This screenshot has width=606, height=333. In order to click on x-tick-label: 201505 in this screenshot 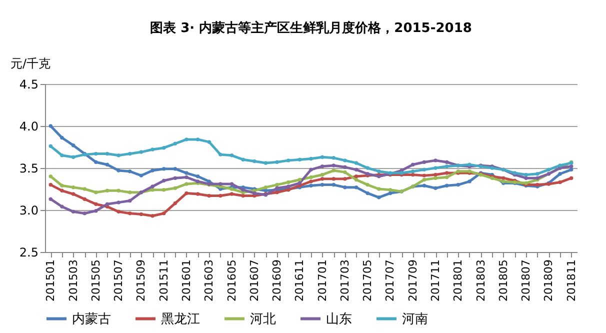, I will do `click(95, 281)`.